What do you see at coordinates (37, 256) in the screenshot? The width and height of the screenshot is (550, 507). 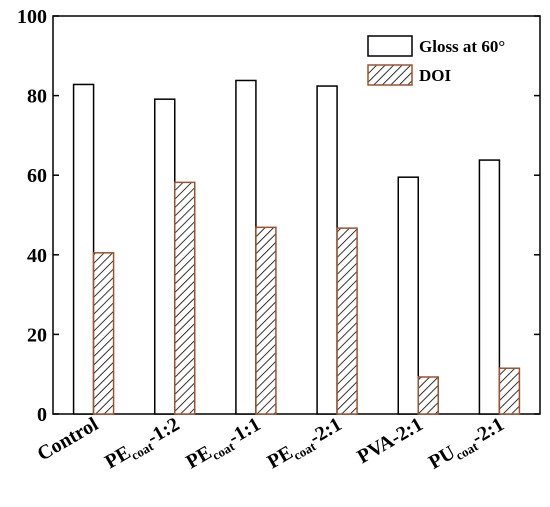 I see `y-tick-label: 40` at bounding box center [37, 256].